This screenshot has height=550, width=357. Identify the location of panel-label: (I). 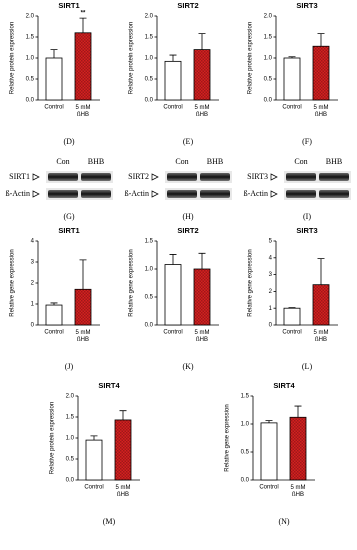
(307, 216).